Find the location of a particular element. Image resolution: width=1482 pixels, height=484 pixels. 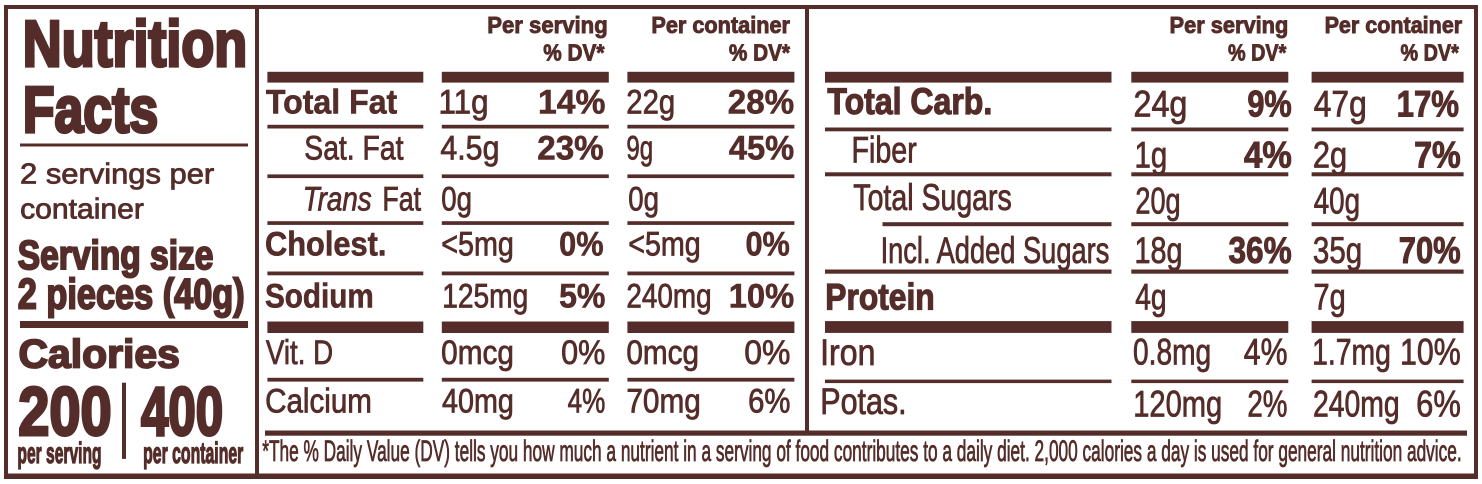

svg-text: 7g is located at coordinates (1330, 297).